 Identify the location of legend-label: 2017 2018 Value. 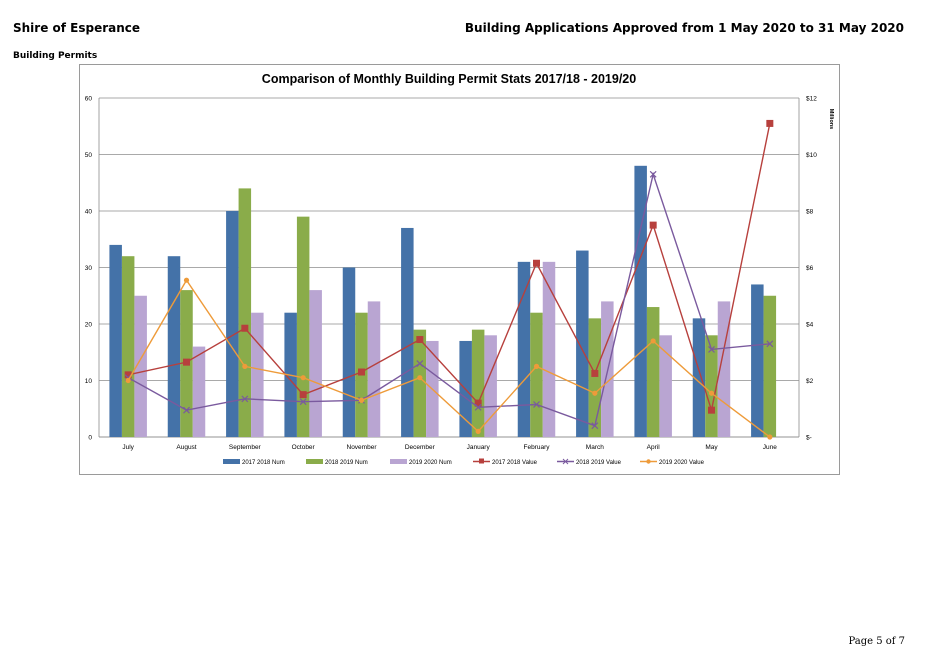
(515, 463).